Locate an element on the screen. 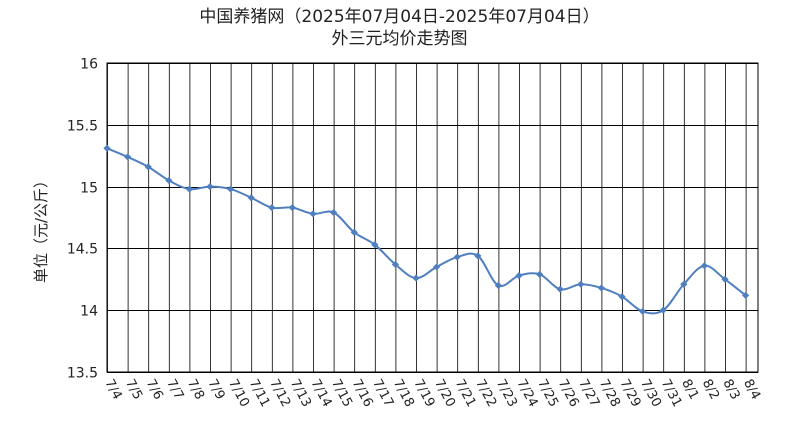  y-axis-label: 单位（元/公斤） is located at coordinates (41, 228).